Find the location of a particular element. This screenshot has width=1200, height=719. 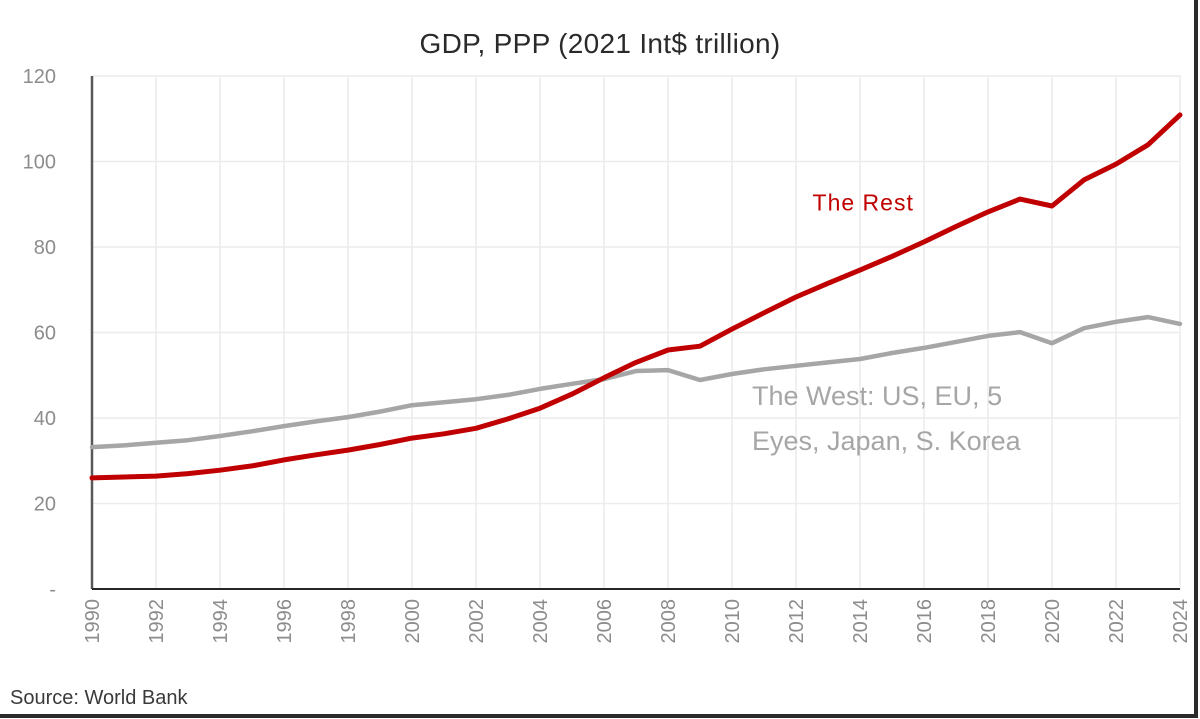

x-tick-label: 2020 is located at coordinates (1053, 621).